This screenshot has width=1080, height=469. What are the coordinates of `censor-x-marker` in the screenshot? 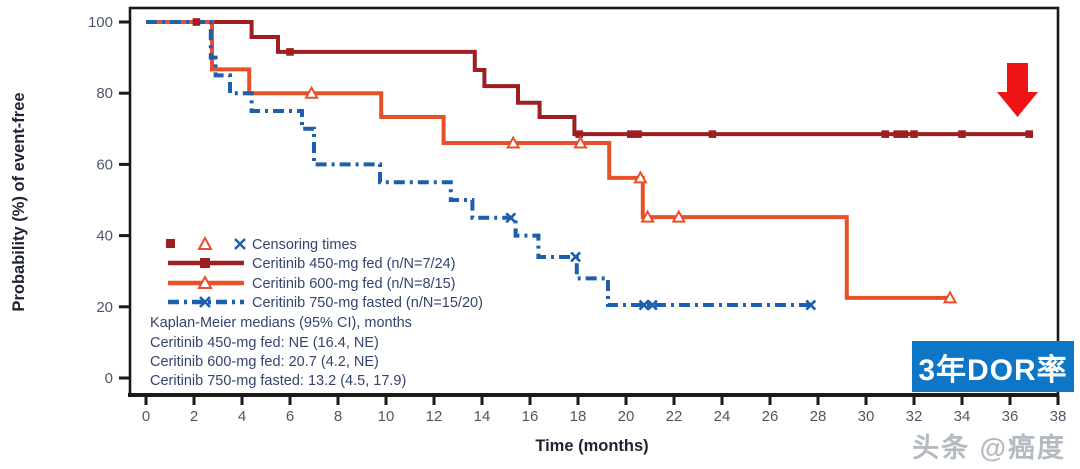 It's located at (240, 244).